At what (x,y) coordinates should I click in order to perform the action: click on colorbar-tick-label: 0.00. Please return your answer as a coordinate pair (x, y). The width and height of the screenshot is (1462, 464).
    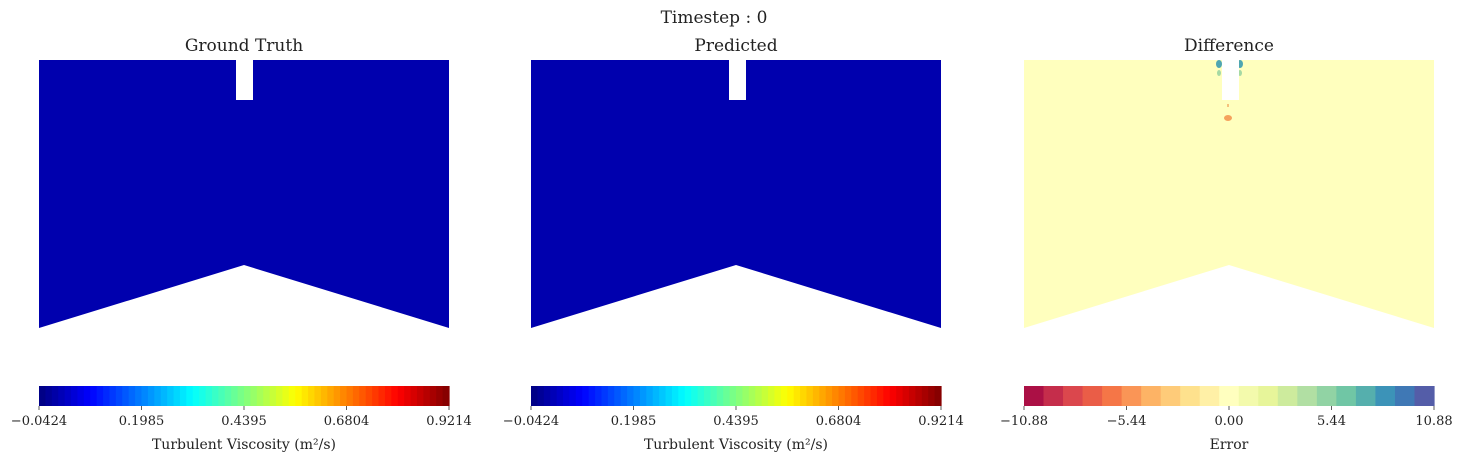
    Looking at the image, I should click on (1229, 421).